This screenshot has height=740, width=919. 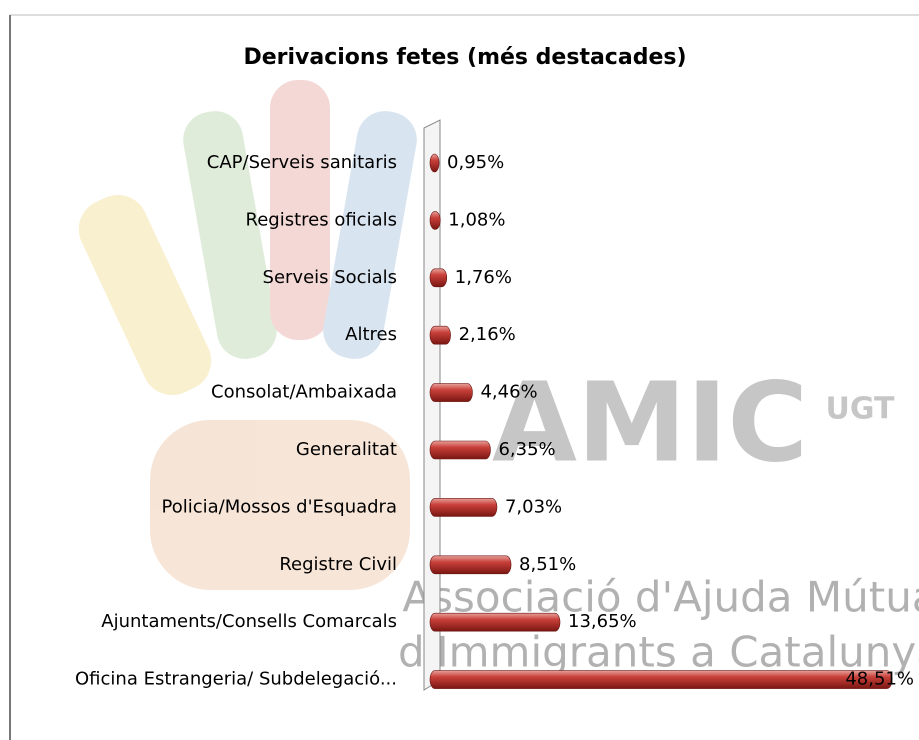 I want to click on y-tick-label: Ajuntaments/Consells Comarcals, so click(x=249, y=621).